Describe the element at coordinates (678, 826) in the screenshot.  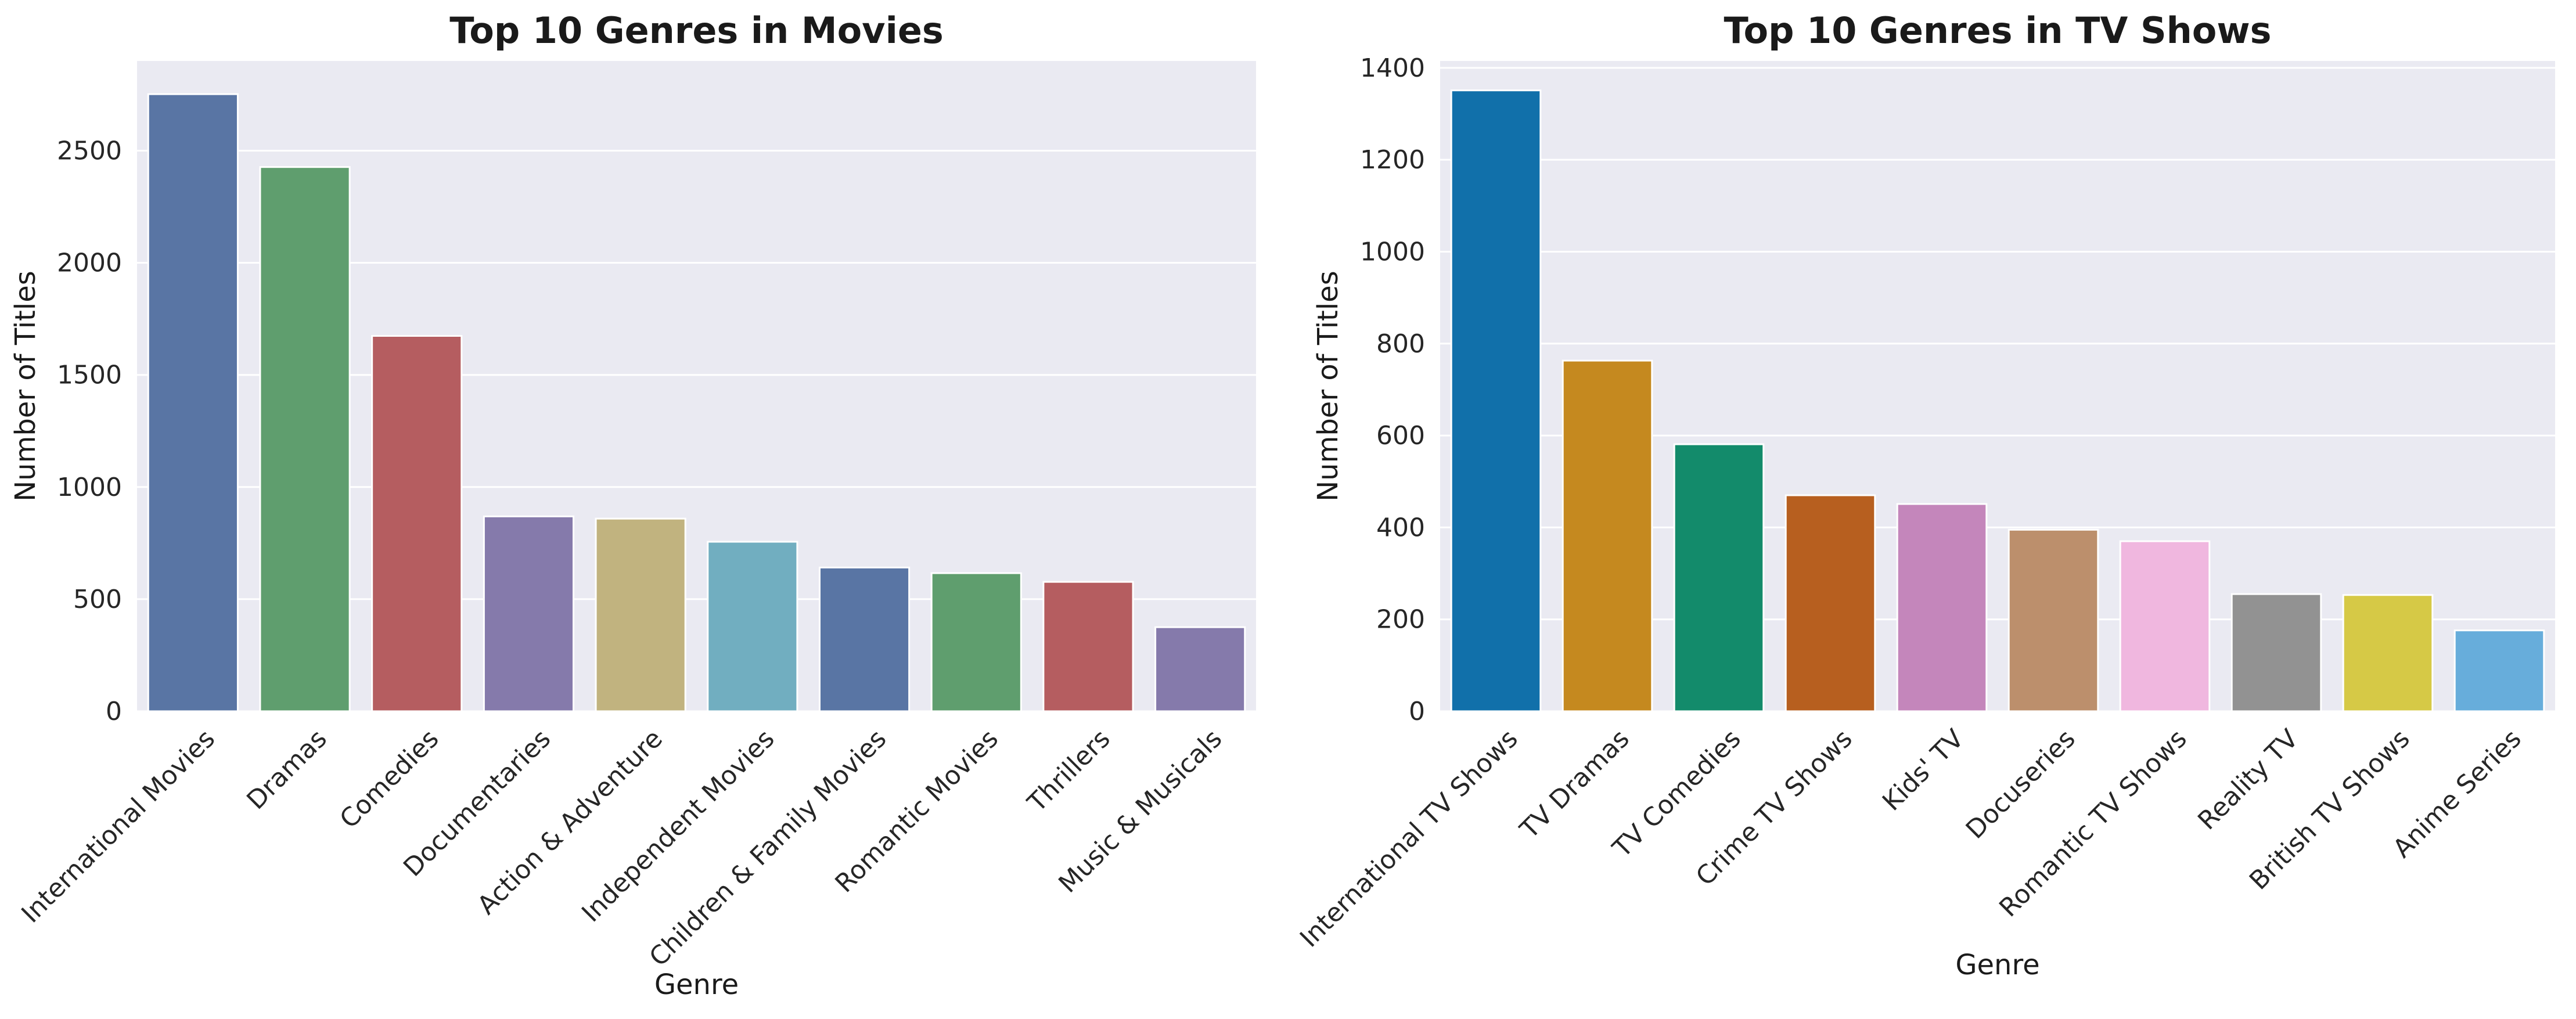
I see `x-tick-label: Independent Movies` at that location.